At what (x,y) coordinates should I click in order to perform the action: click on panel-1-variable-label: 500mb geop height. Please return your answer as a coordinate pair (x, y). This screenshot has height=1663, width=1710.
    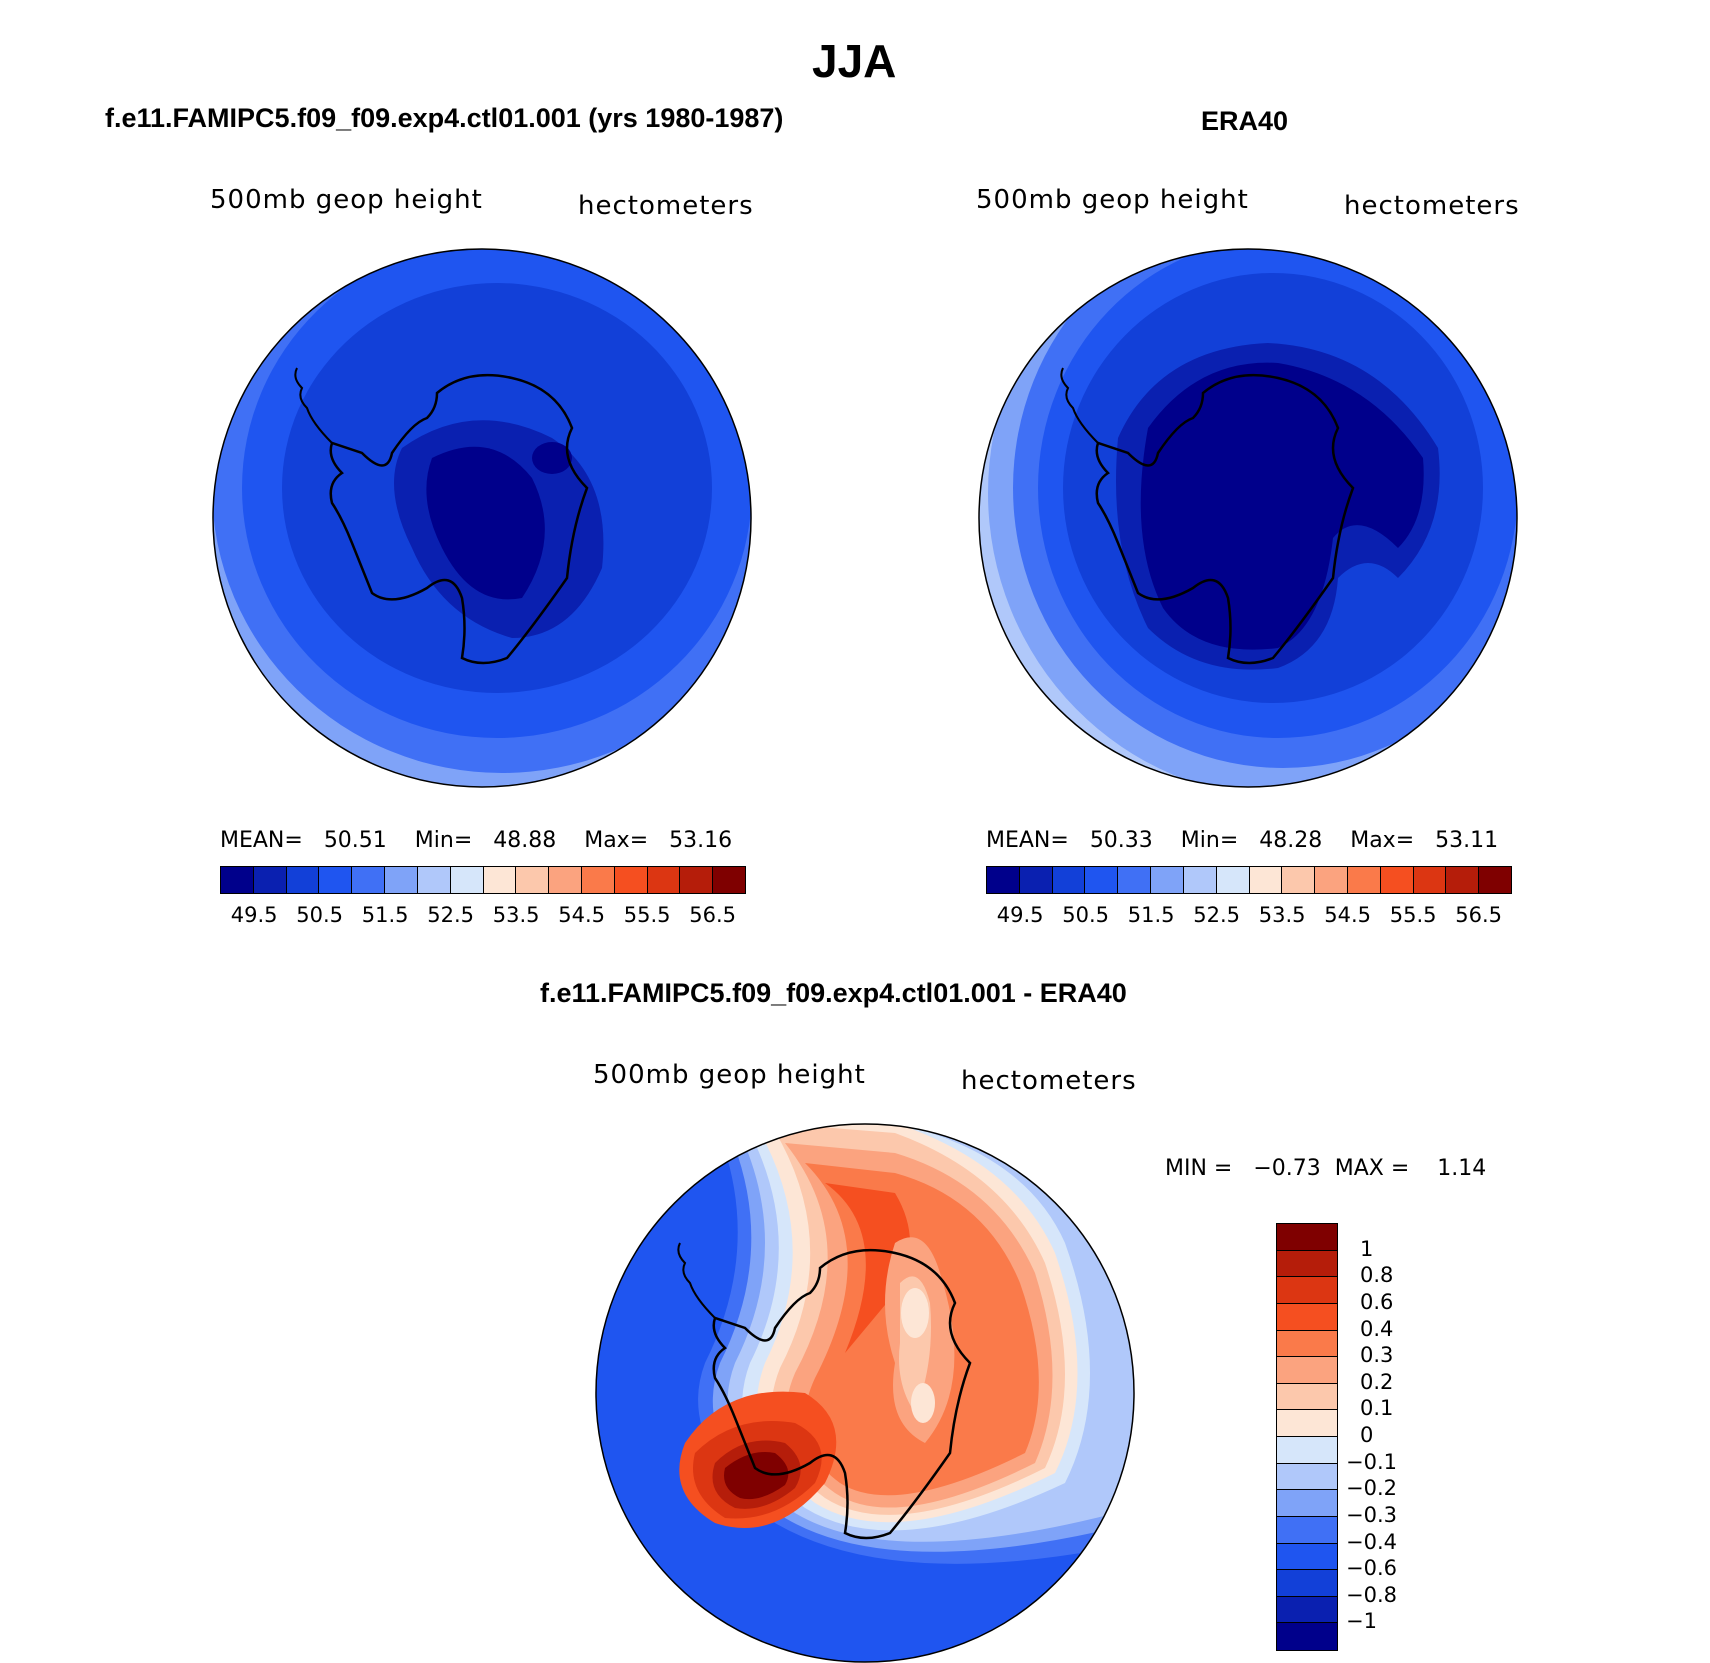
    Looking at the image, I should click on (346, 200).